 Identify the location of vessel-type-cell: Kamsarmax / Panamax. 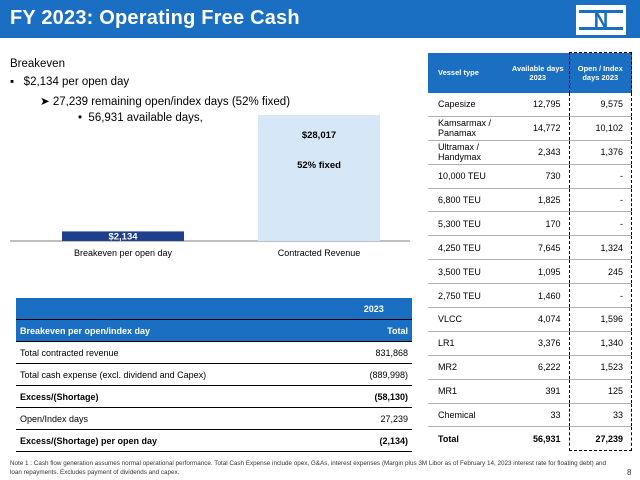
(468, 128).